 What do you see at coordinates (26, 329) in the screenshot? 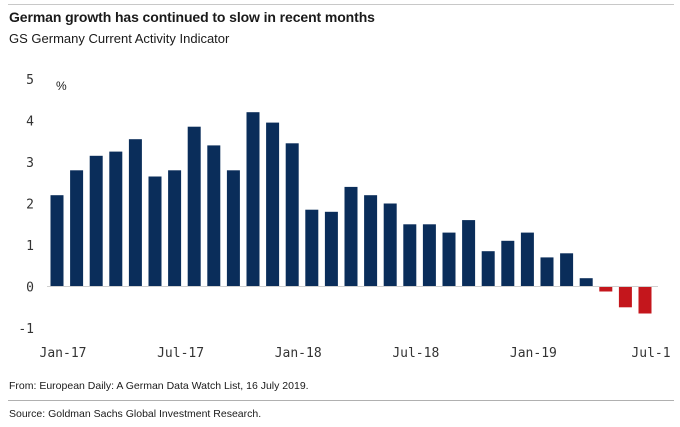
I see `y-tick-label: -1` at bounding box center [26, 329].